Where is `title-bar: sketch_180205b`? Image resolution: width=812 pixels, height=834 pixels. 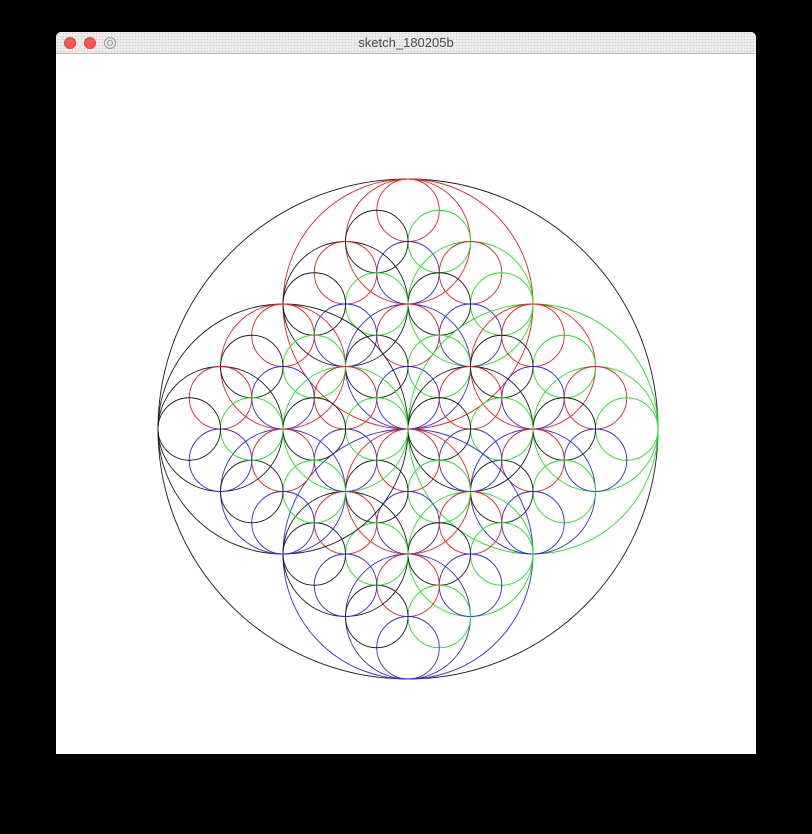 title-bar: sketch_180205b is located at coordinates (406, 43).